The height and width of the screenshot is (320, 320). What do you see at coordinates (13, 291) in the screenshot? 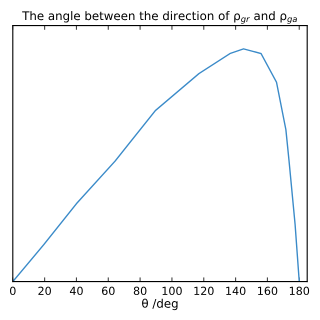
I see `x-tick-label: 0` at bounding box center [13, 291].